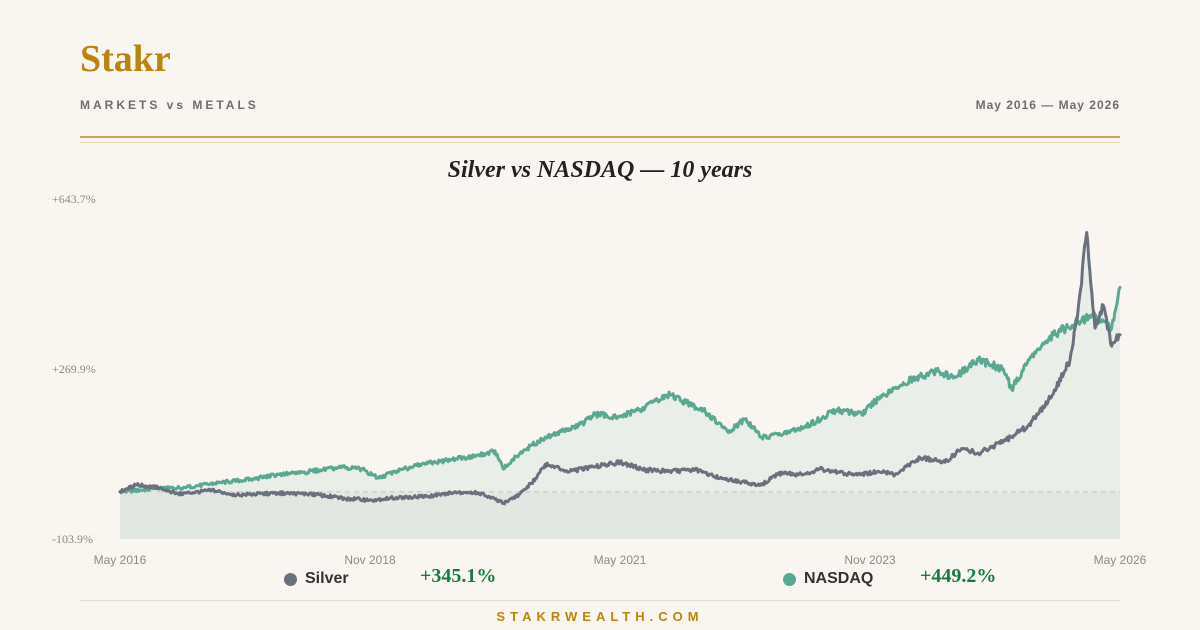  Describe the element at coordinates (789, 579) in the screenshot. I see `legend-dot-nasdaq` at that location.